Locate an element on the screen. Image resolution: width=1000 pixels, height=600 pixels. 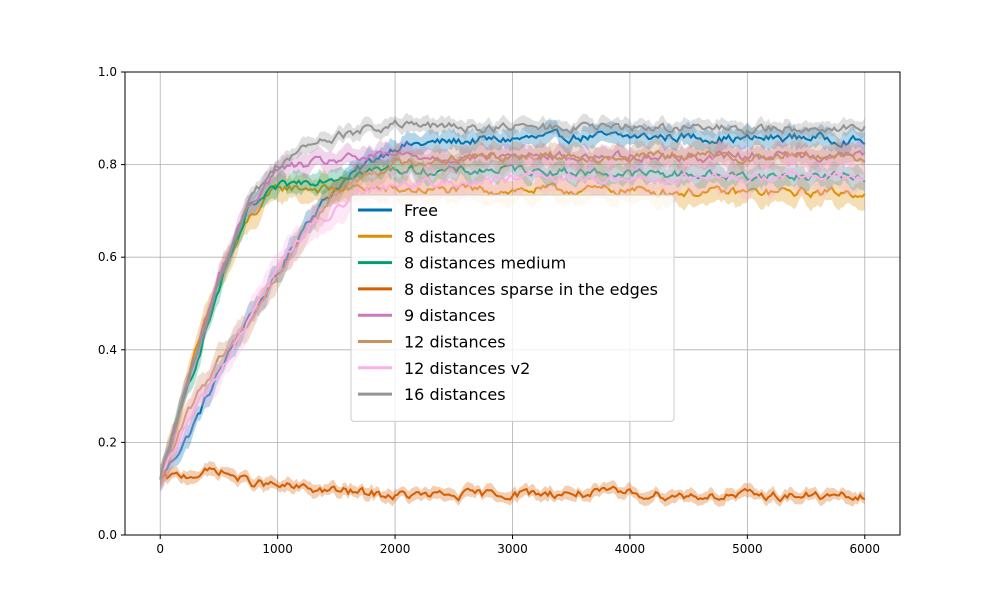
y-tick-label: 0.8 is located at coordinates (107, 165).